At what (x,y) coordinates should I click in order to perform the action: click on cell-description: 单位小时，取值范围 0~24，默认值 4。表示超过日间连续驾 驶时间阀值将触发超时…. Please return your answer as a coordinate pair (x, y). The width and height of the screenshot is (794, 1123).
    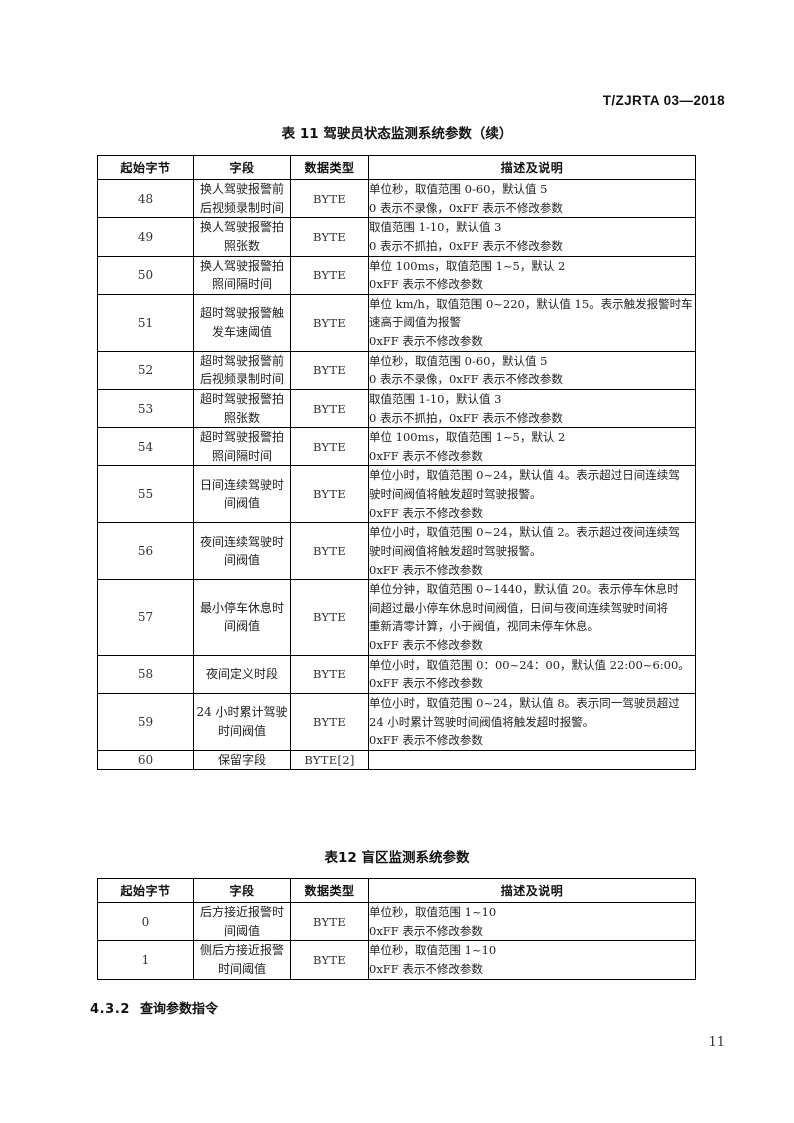
    Looking at the image, I should click on (532, 494).